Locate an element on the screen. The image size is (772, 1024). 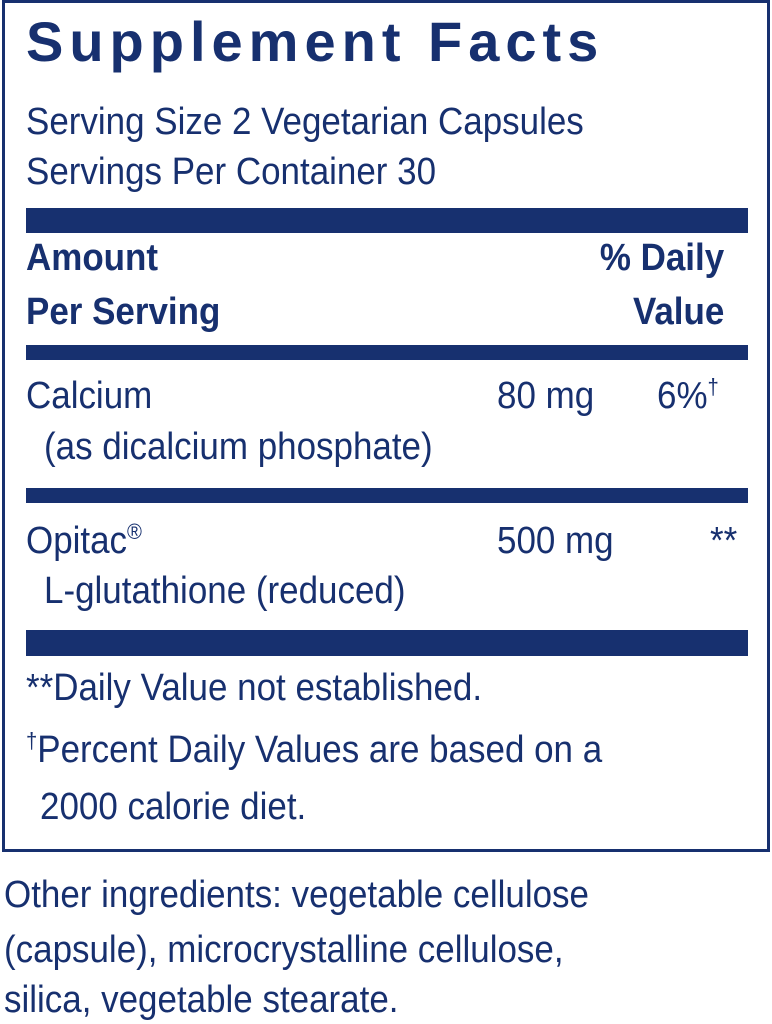
daily-value: 6%† is located at coordinates (688, 396).